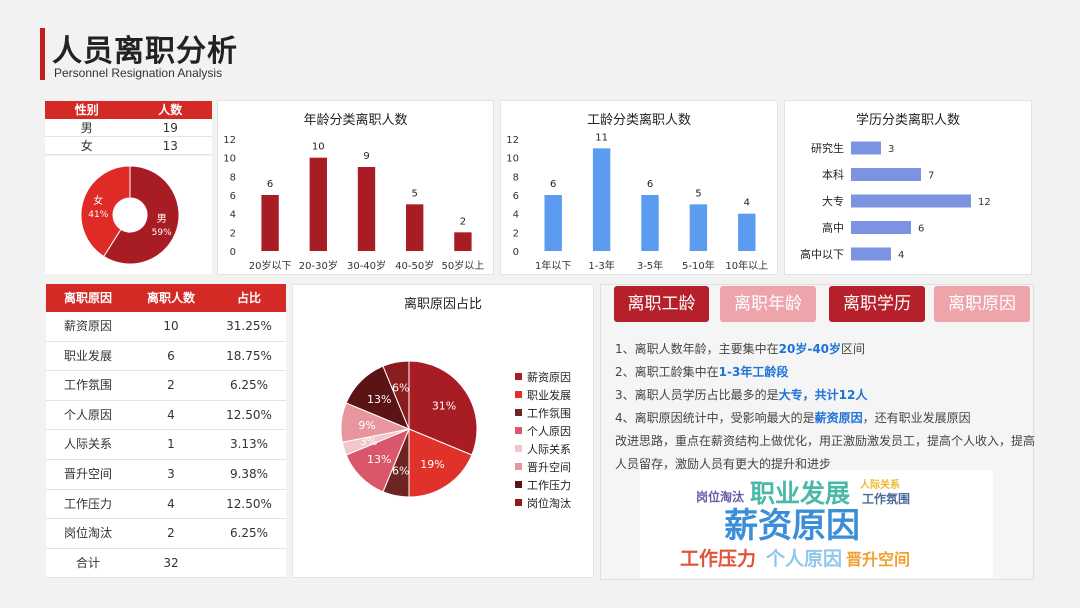 This screenshot has height=608, width=1080. Describe the element at coordinates (166, 505) in the screenshot. I see `table-row: 工作压力 4 12.50%` at that location.